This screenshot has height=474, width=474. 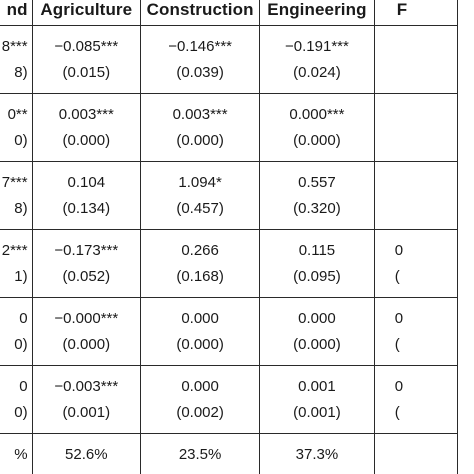 I want to click on std-error: (0.015), so click(x=86, y=72).